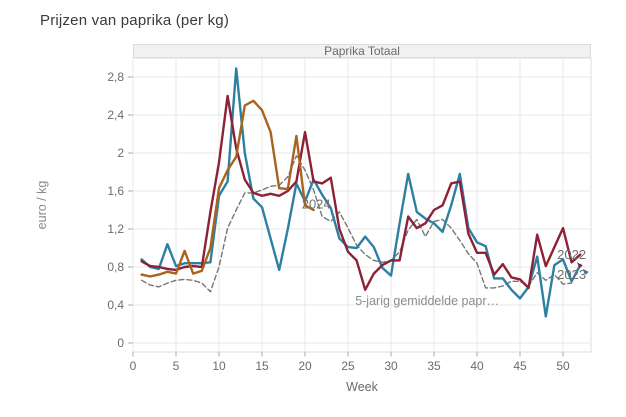 This screenshot has width=626, height=417. I want to click on x-tick-label: 15, so click(262, 366).